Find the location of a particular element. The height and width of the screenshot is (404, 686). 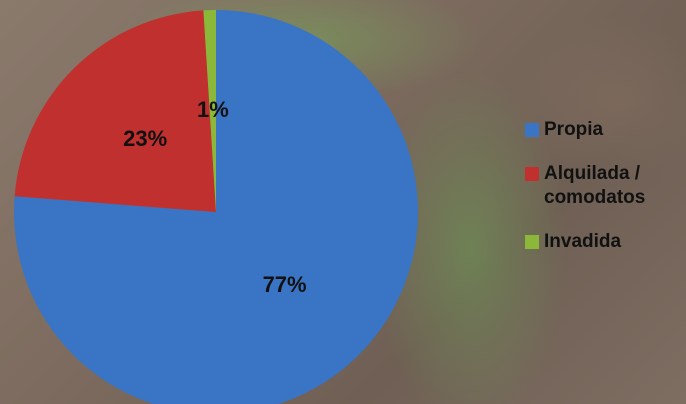

data-label: 23% is located at coordinates (145, 138).